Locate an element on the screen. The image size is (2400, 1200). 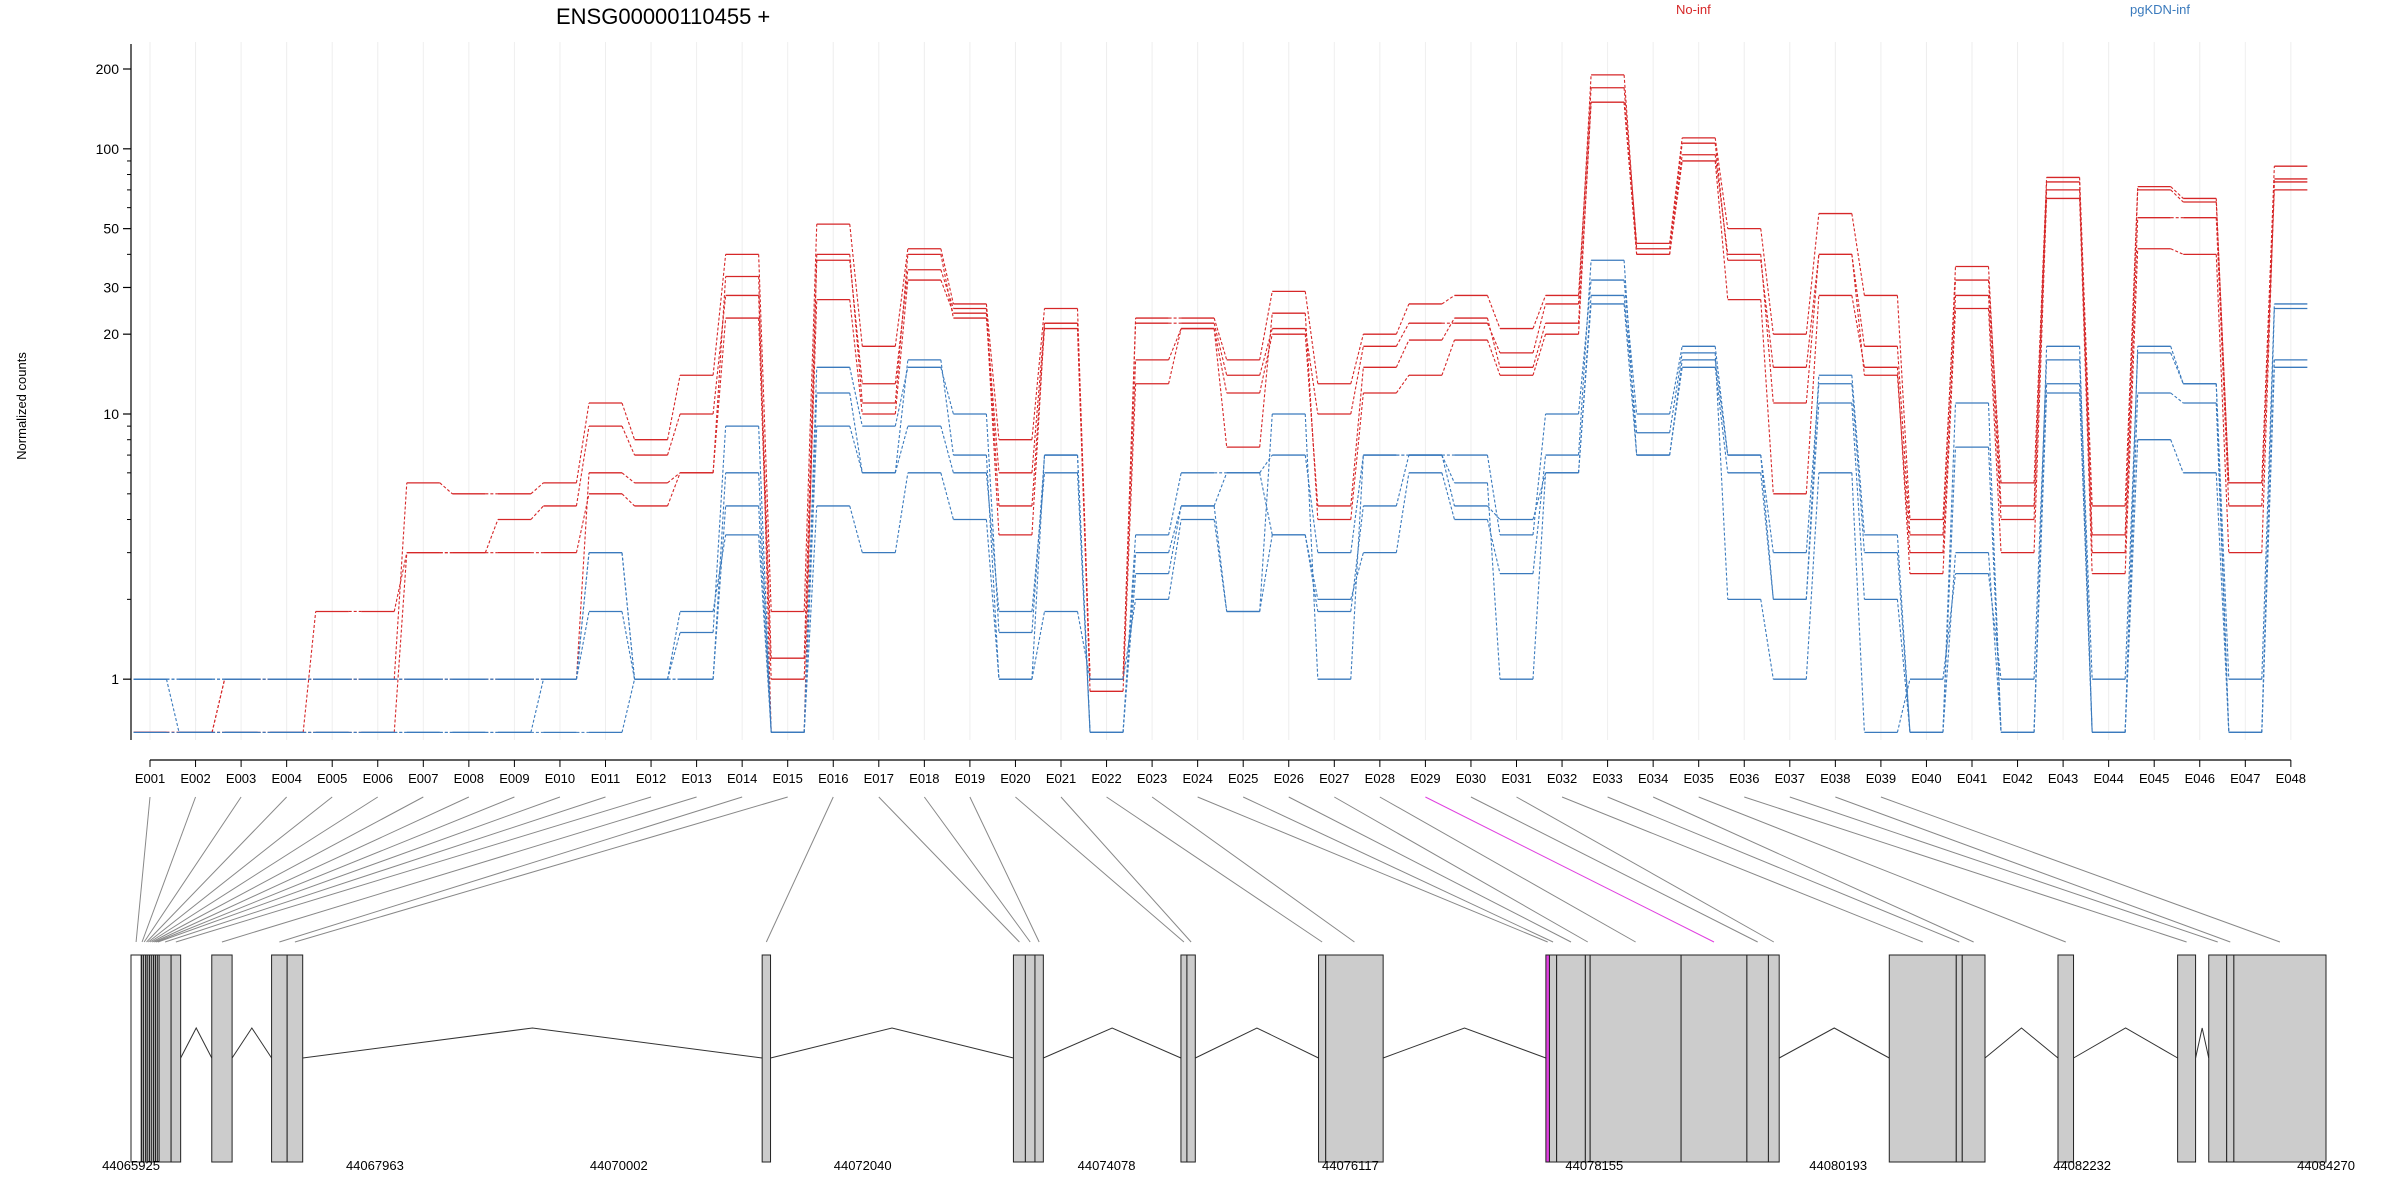
x-tick-label-E030: E030 is located at coordinates (1471, 778).